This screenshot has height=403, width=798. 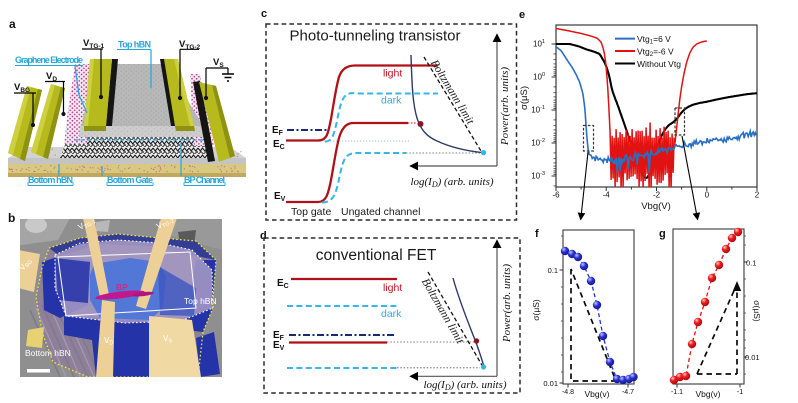 I want to click on svg-text: BP Channel, so click(x=204, y=180).